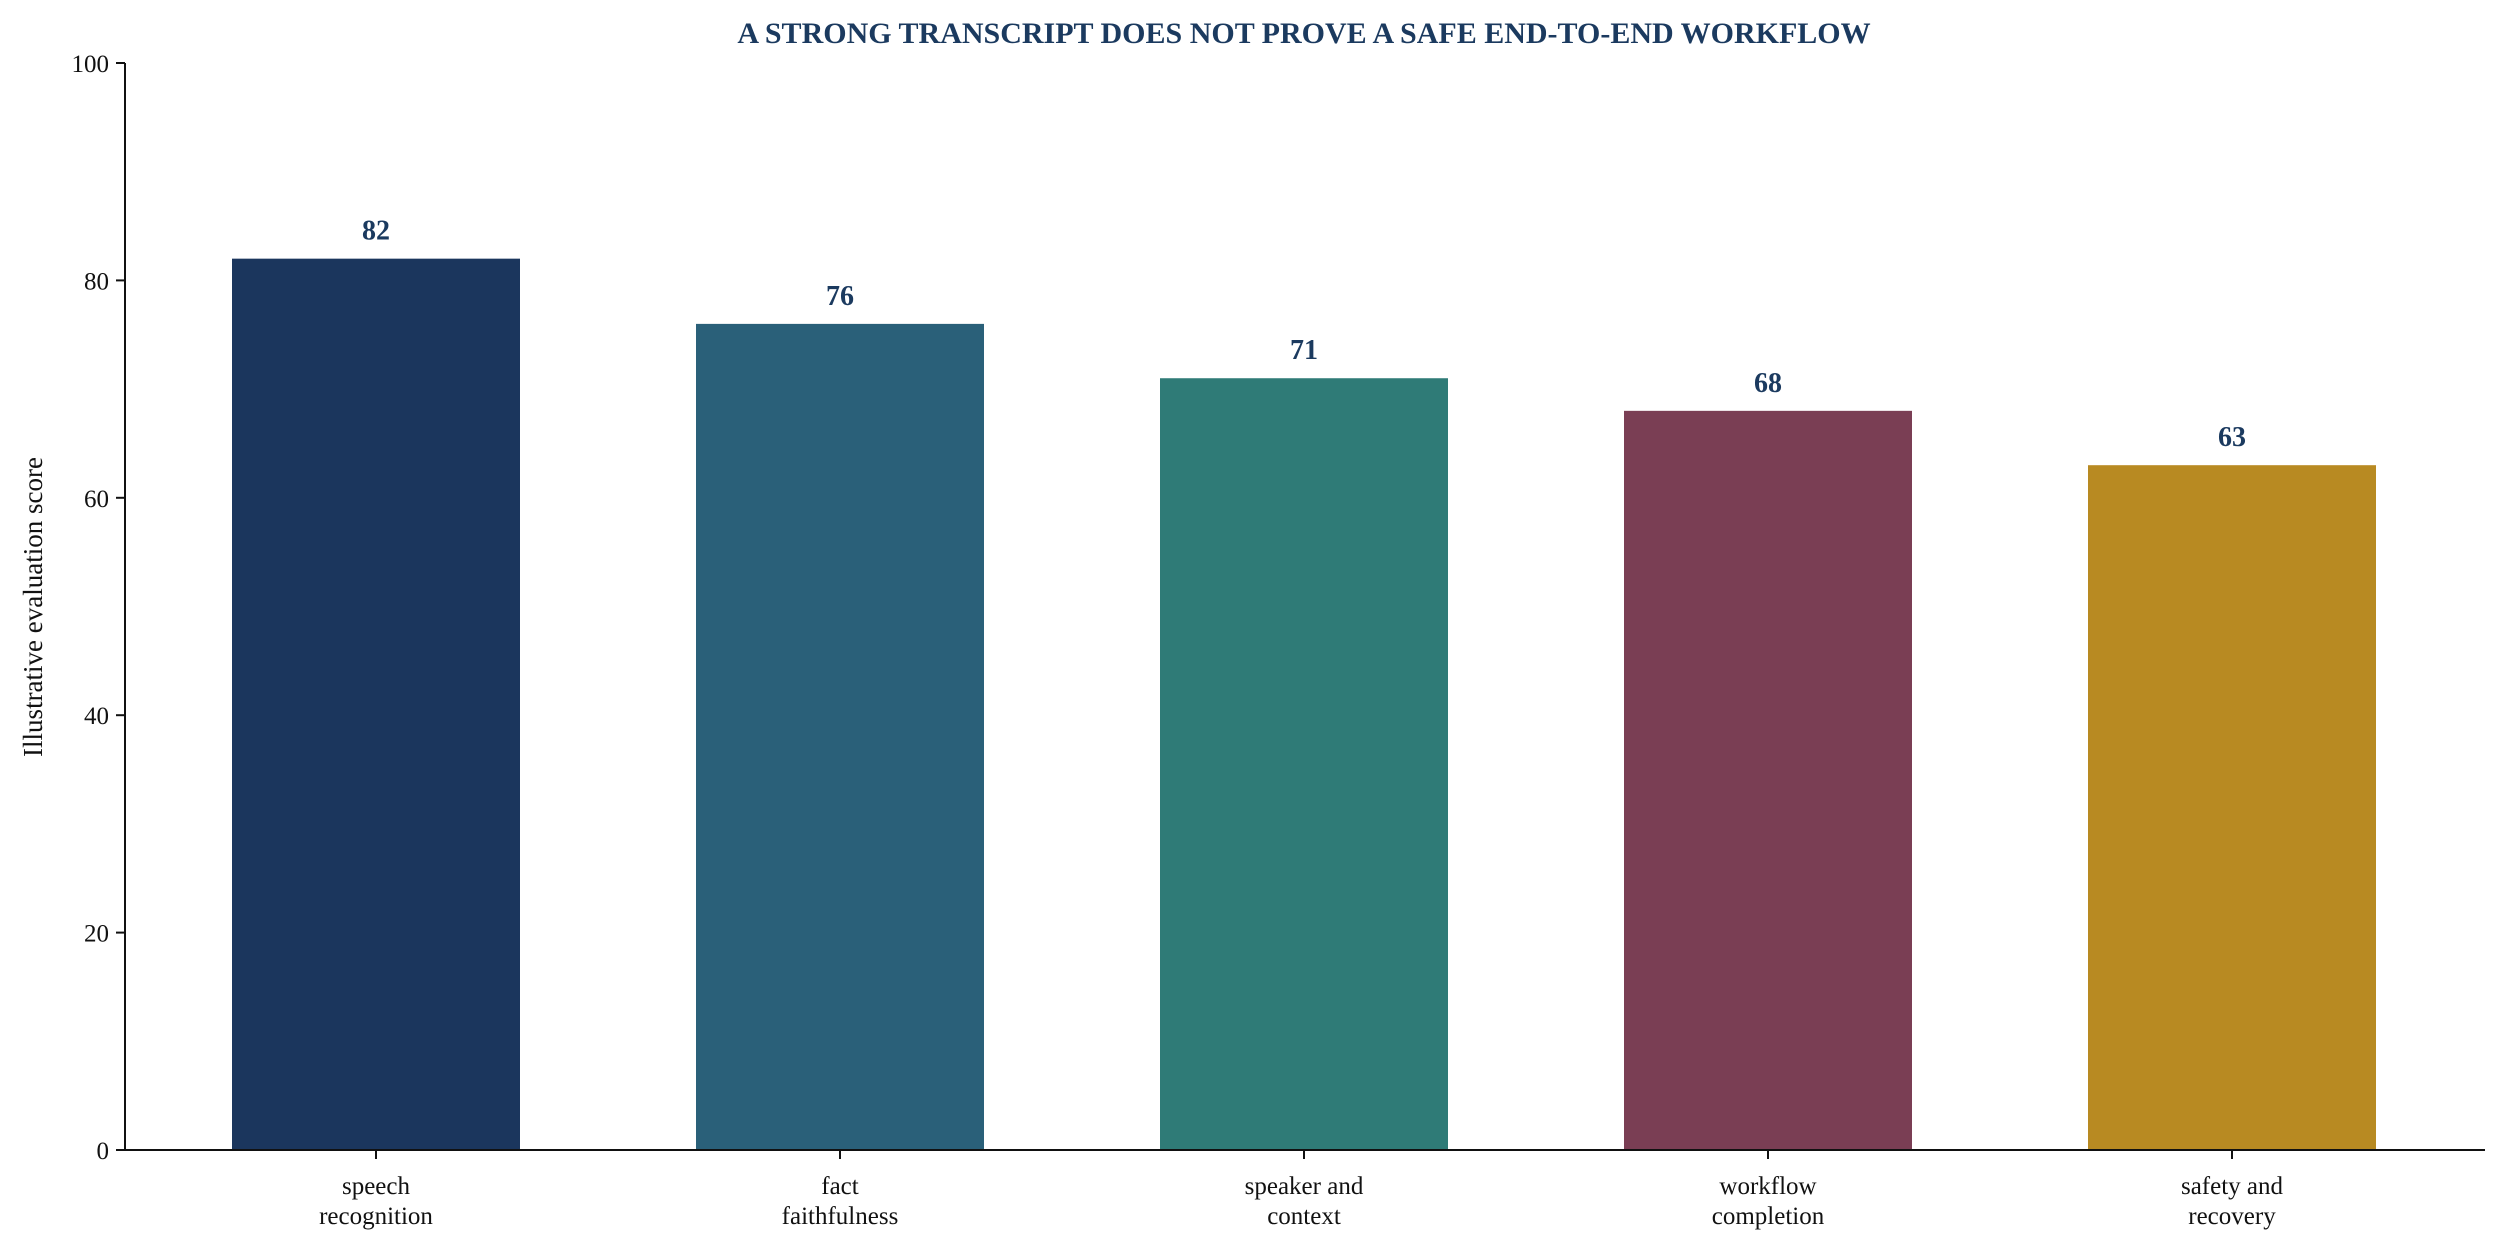  What do you see at coordinates (2232, 1216) in the screenshot?
I see `x-tick-label: recovery` at bounding box center [2232, 1216].